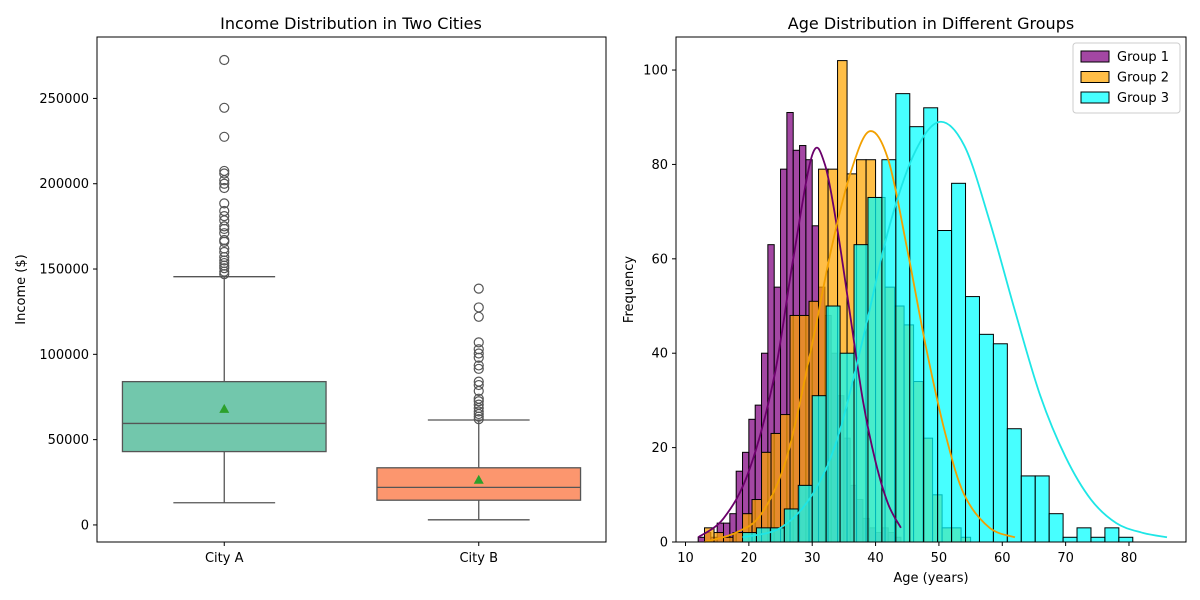 Image resolution: width=1200 pixels, height=600 pixels. I want to click on boxplot-title: Income Distribution in Two Cities, so click(351, 23).